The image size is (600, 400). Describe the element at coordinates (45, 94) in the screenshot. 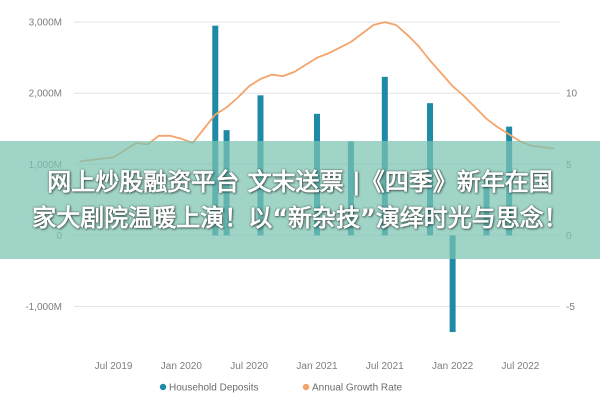

I see `y-left-tick-label: 2,000M` at that location.